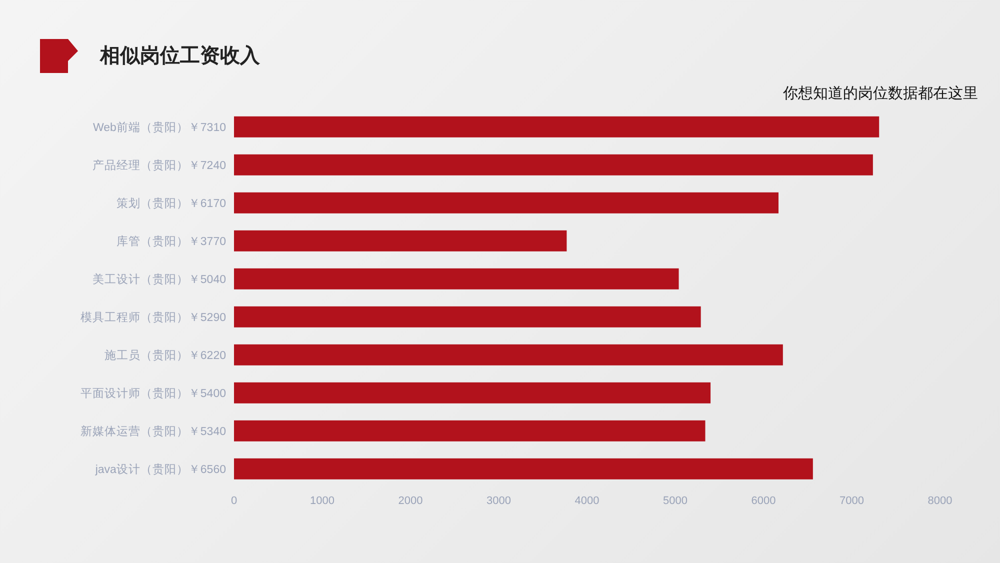 The width and height of the screenshot is (1000, 563). What do you see at coordinates (153, 317) in the screenshot?
I see `y-tick-label: 模具工程师（贵阳）￥5290` at bounding box center [153, 317].